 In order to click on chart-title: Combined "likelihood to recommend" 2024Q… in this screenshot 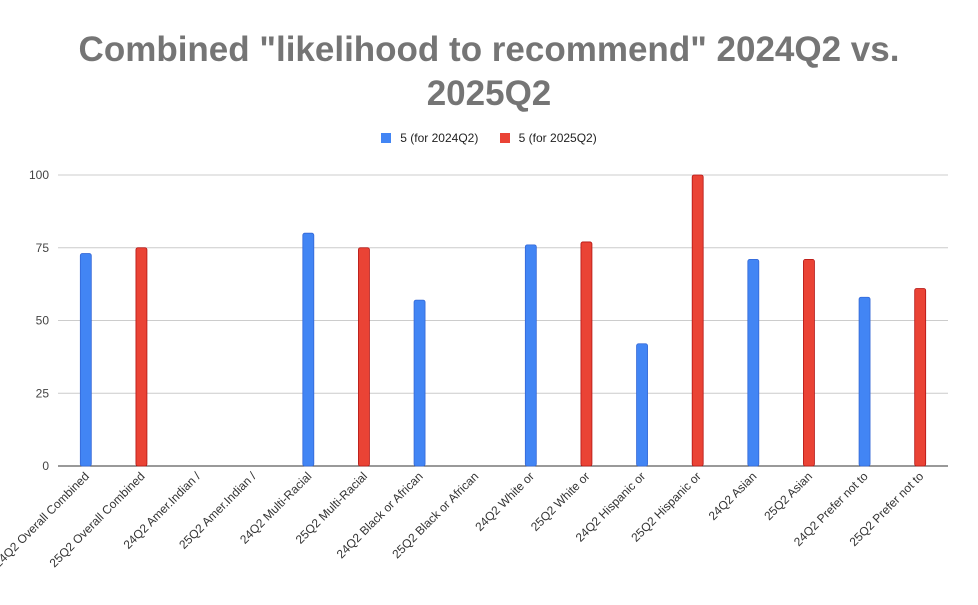, I will do `click(489, 72)`.